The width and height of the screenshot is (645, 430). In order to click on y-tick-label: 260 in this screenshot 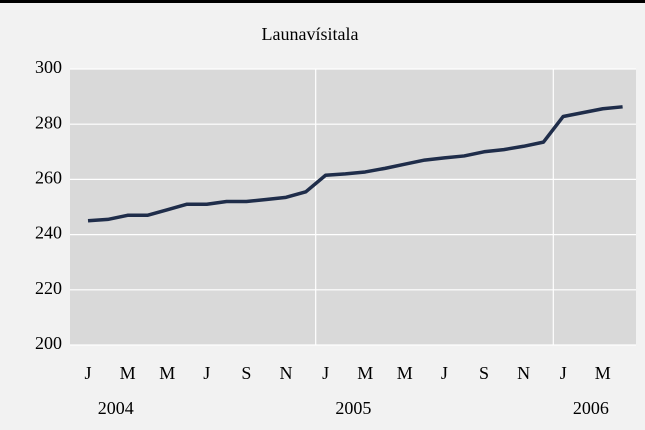, I will do `click(48, 178)`.